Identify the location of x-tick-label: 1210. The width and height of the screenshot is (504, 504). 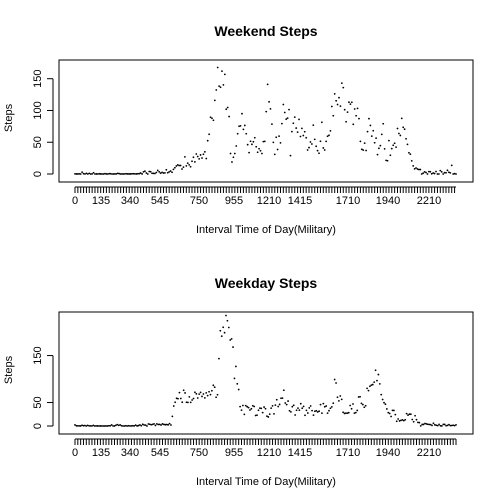
(269, 201).